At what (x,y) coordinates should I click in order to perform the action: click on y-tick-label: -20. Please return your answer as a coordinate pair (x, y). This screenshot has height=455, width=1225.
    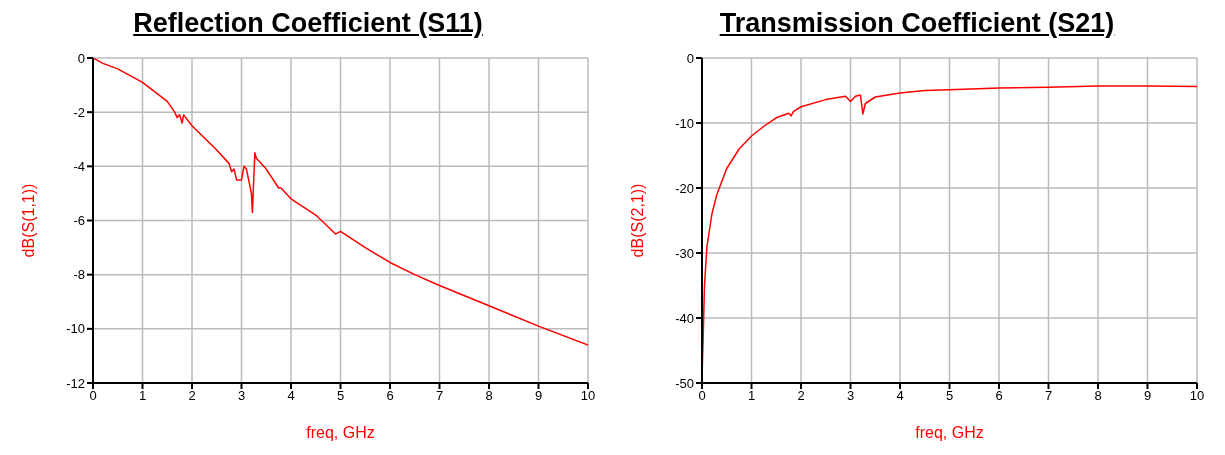
    Looking at the image, I should click on (684, 188).